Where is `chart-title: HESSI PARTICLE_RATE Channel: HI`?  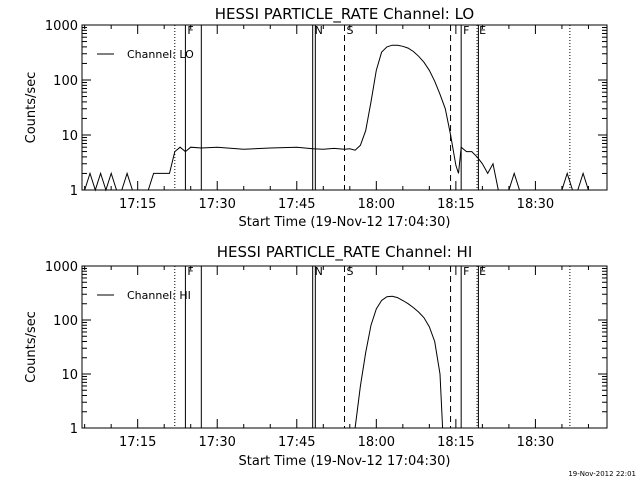 chart-title: HESSI PARTICLE_RATE Channel: HI is located at coordinates (345, 252).